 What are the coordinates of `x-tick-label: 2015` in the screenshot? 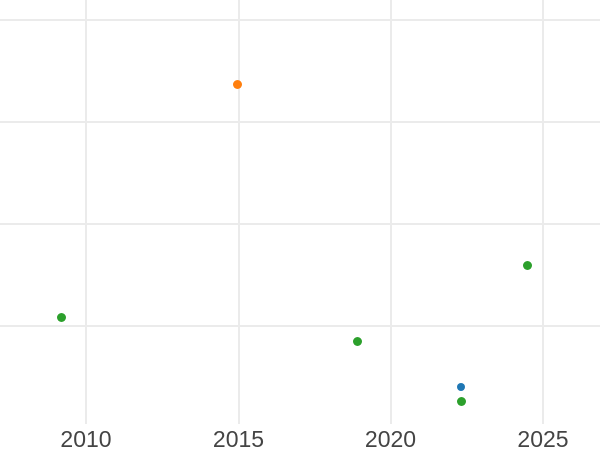 It's located at (238, 438).